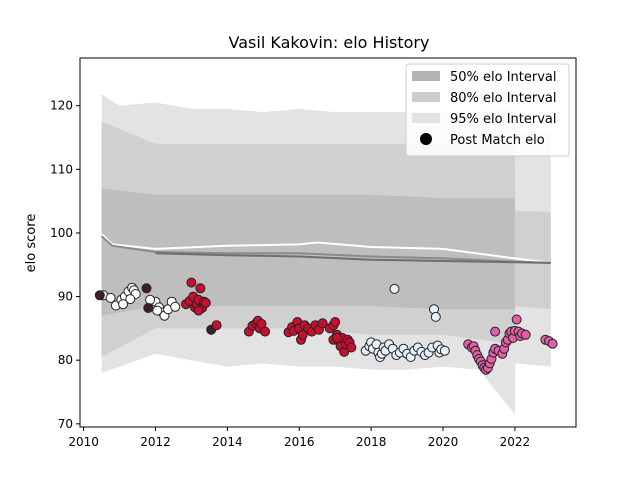  I want to click on y-tick-label: 100, so click(61, 233).